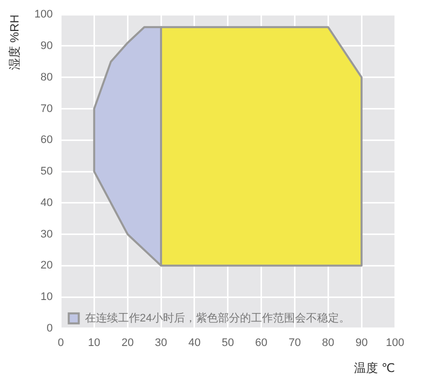  I want to click on x-tick-label: 60, so click(261, 343).